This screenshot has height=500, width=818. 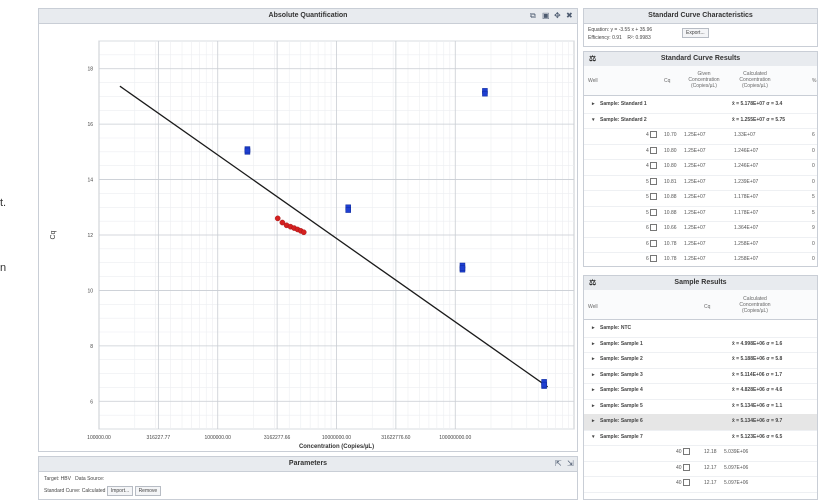 What do you see at coordinates (700, 422) in the screenshot?
I see `sample-group-row: ▸ Sample: Sample 6 x̄ = 5.134E+06 σ = 9.7` at bounding box center [700, 422].